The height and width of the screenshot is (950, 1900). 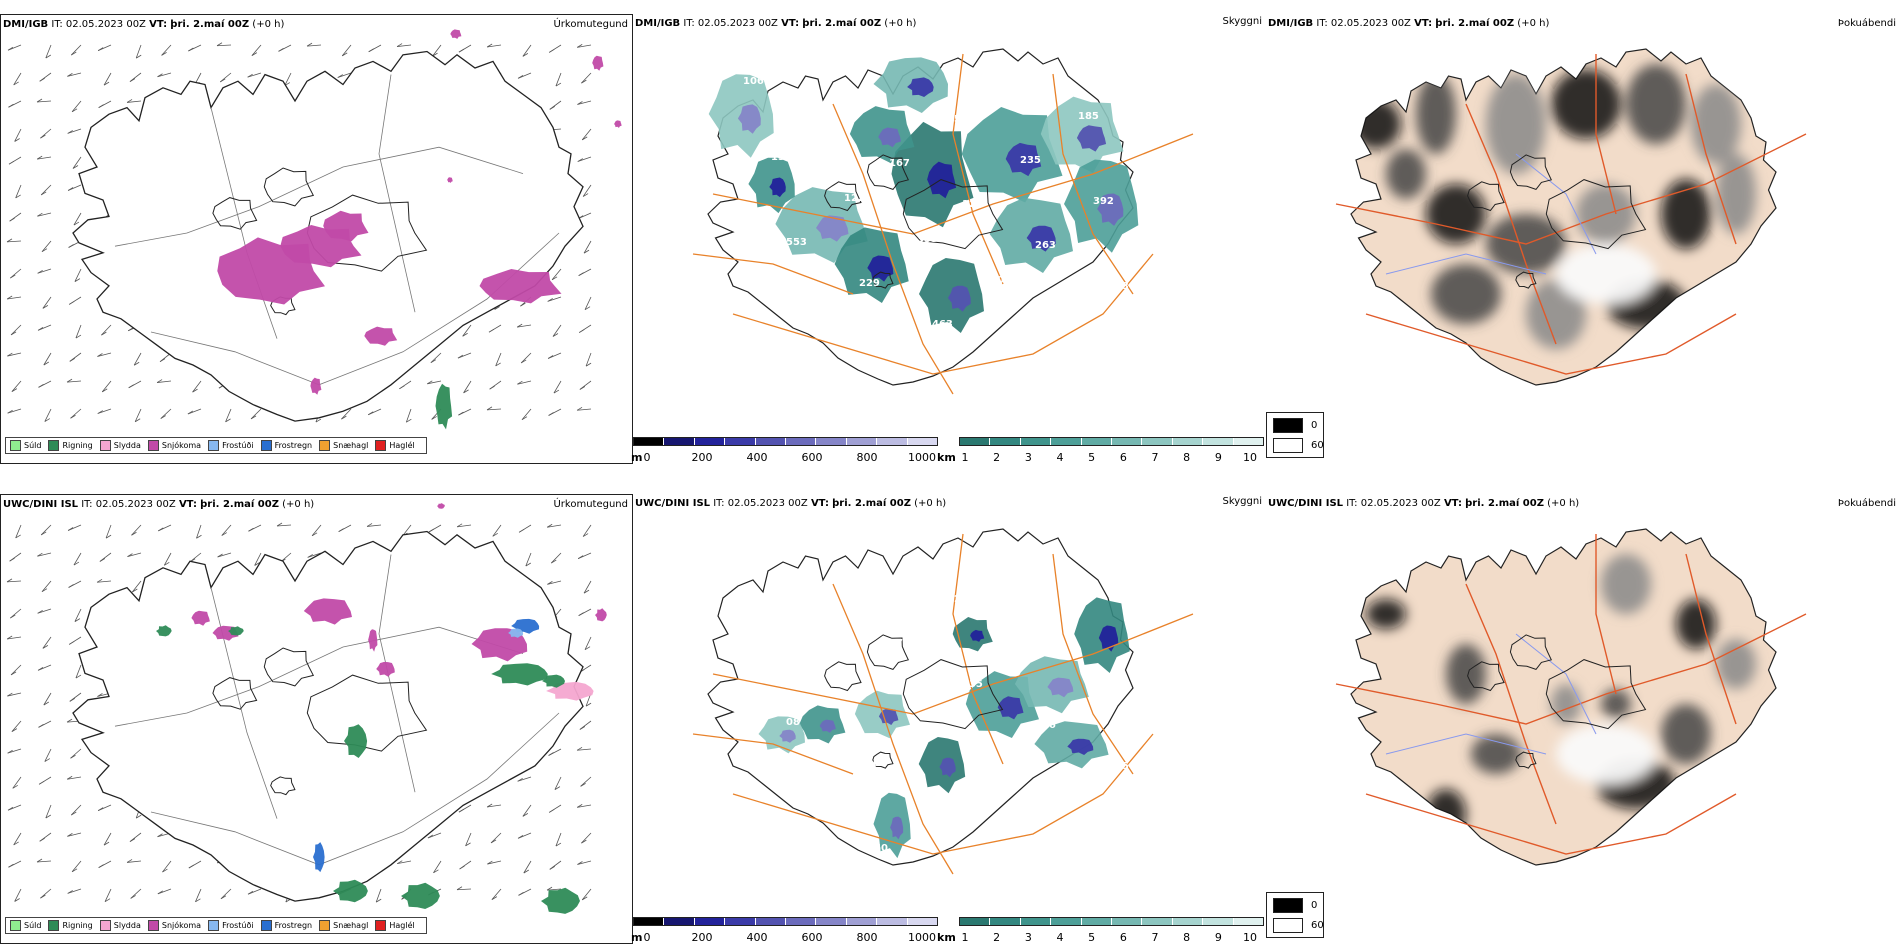 What do you see at coordinates (1242, 501) in the screenshot?
I see `panel-title: Skyggni` at bounding box center [1242, 501].